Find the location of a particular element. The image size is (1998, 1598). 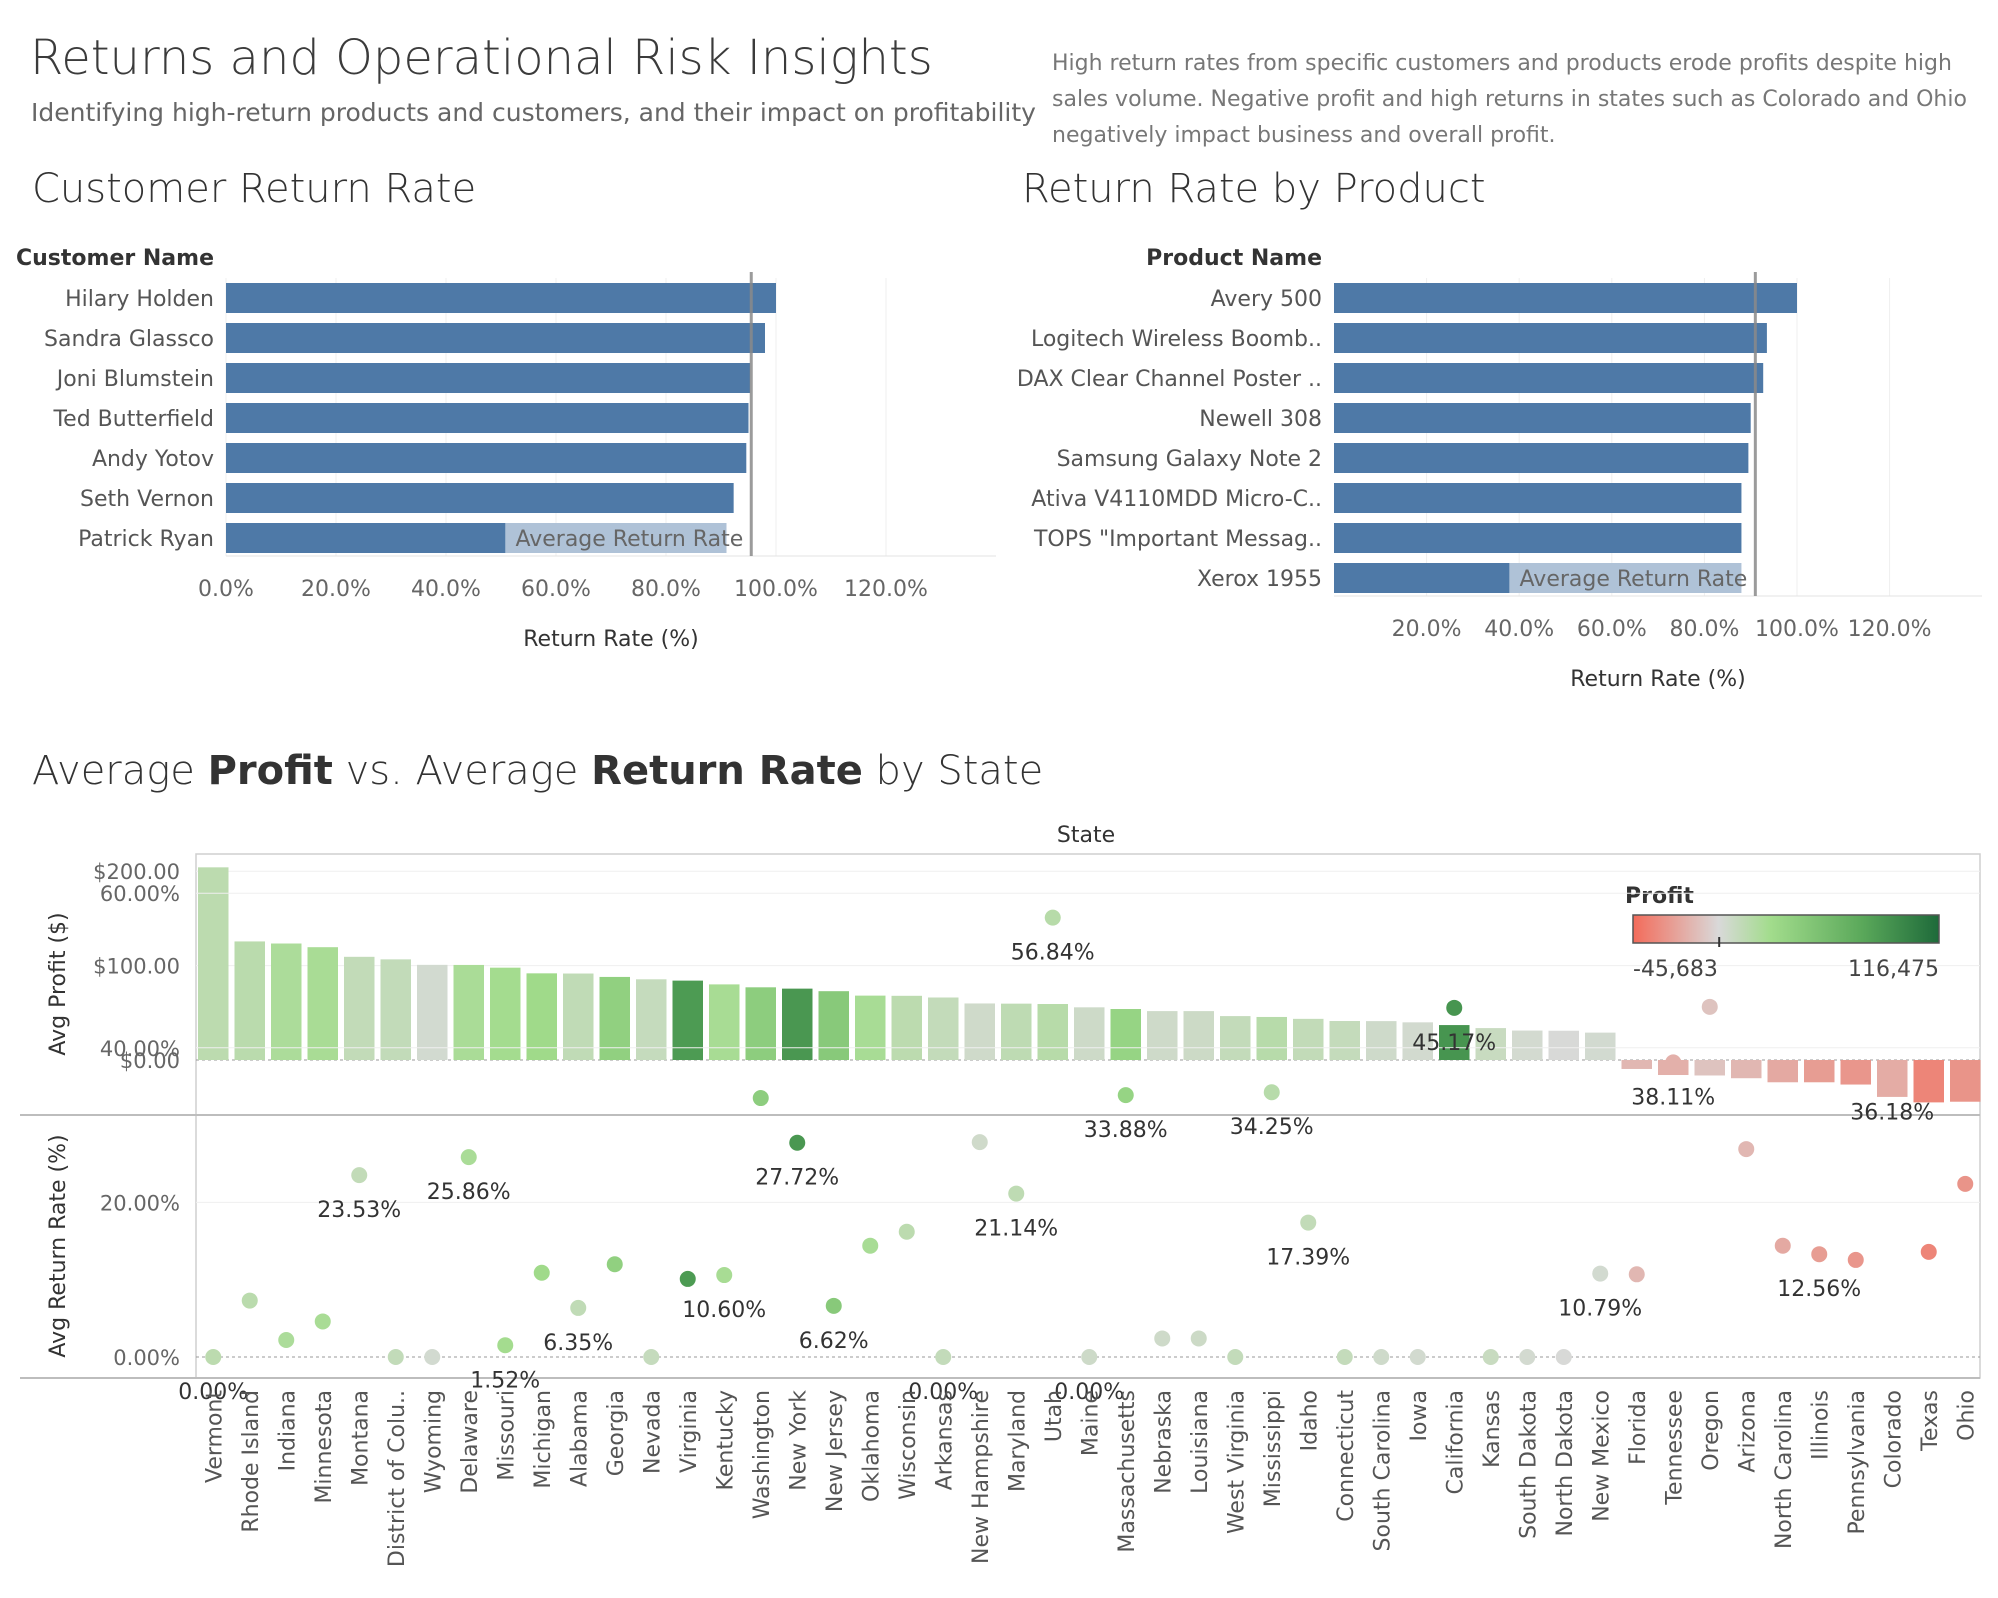

state-label: Oklahoma is located at coordinates (871, 1446).